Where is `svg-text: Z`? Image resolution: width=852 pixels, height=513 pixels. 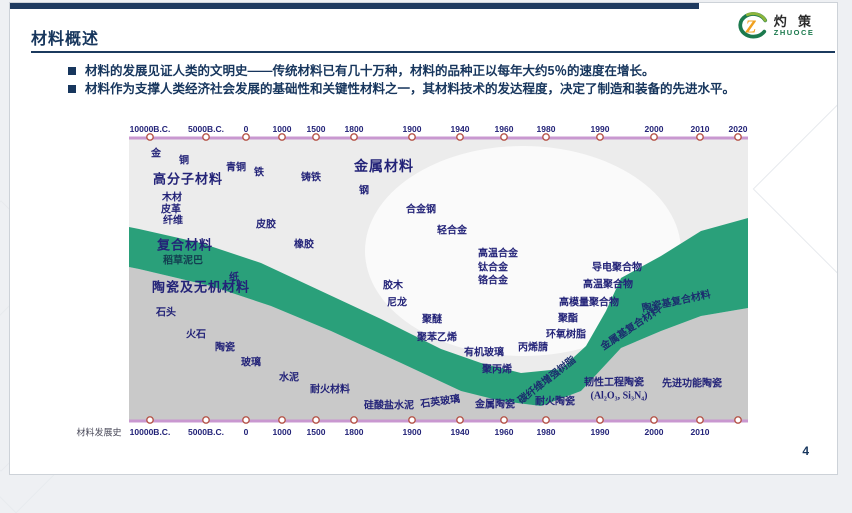
svg-text: Z is located at coordinates (750, 27).